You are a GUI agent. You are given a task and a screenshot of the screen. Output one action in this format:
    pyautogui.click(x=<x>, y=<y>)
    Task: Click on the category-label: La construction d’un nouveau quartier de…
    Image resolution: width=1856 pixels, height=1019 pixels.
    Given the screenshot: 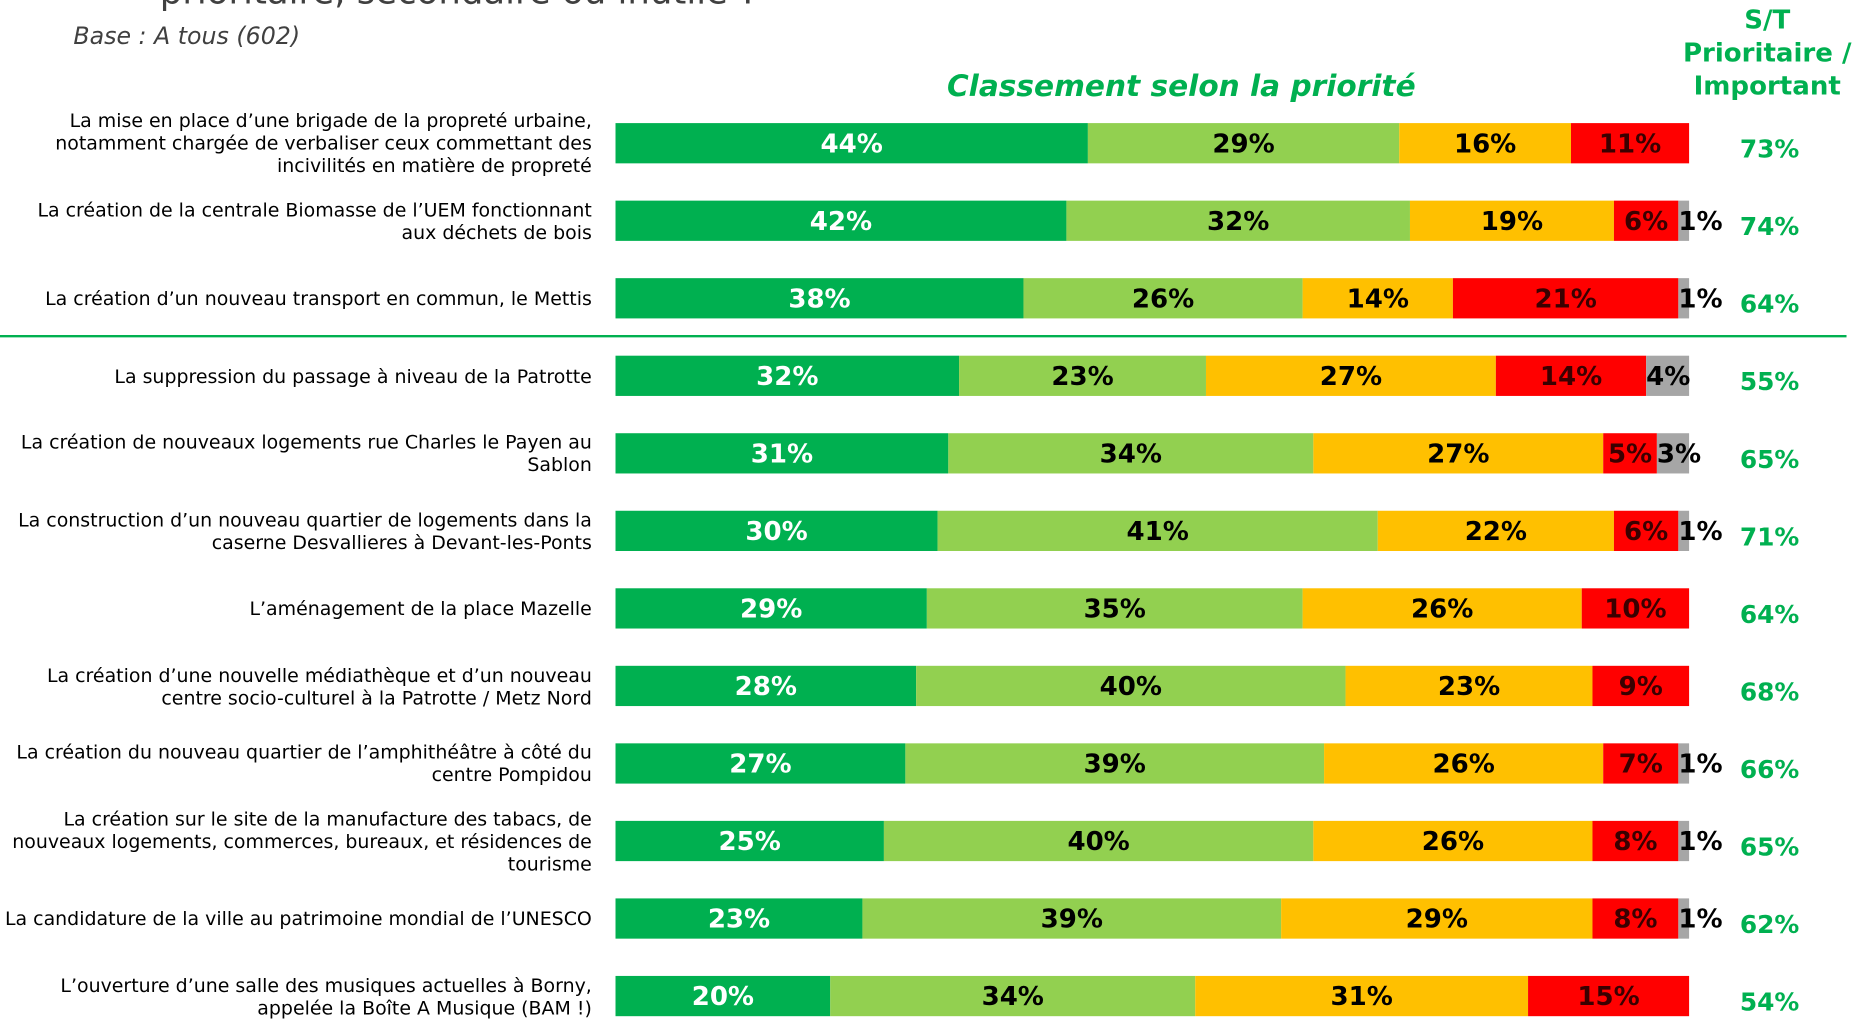 What is the action you would take?
    pyautogui.click(x=305, y=531)
    